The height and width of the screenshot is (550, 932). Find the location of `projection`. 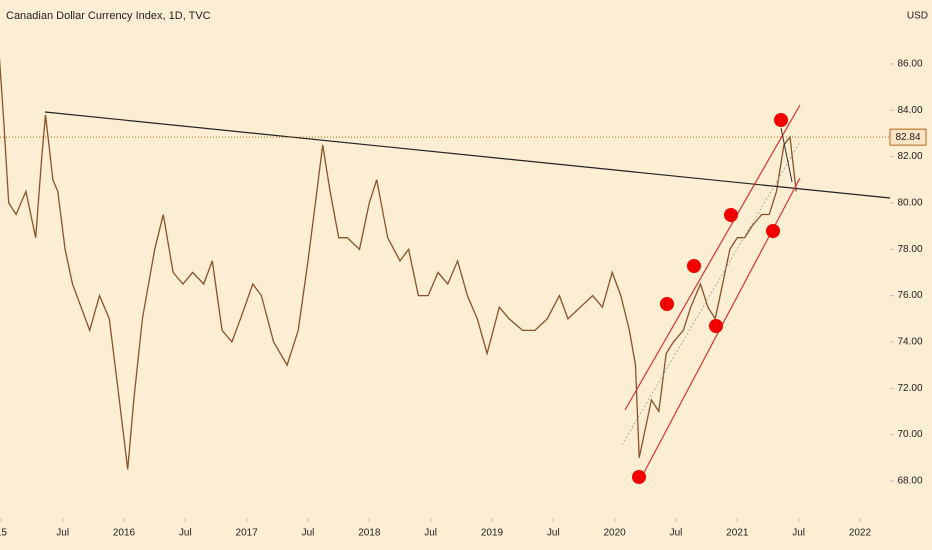

projection is located at coordinates (786, 155).